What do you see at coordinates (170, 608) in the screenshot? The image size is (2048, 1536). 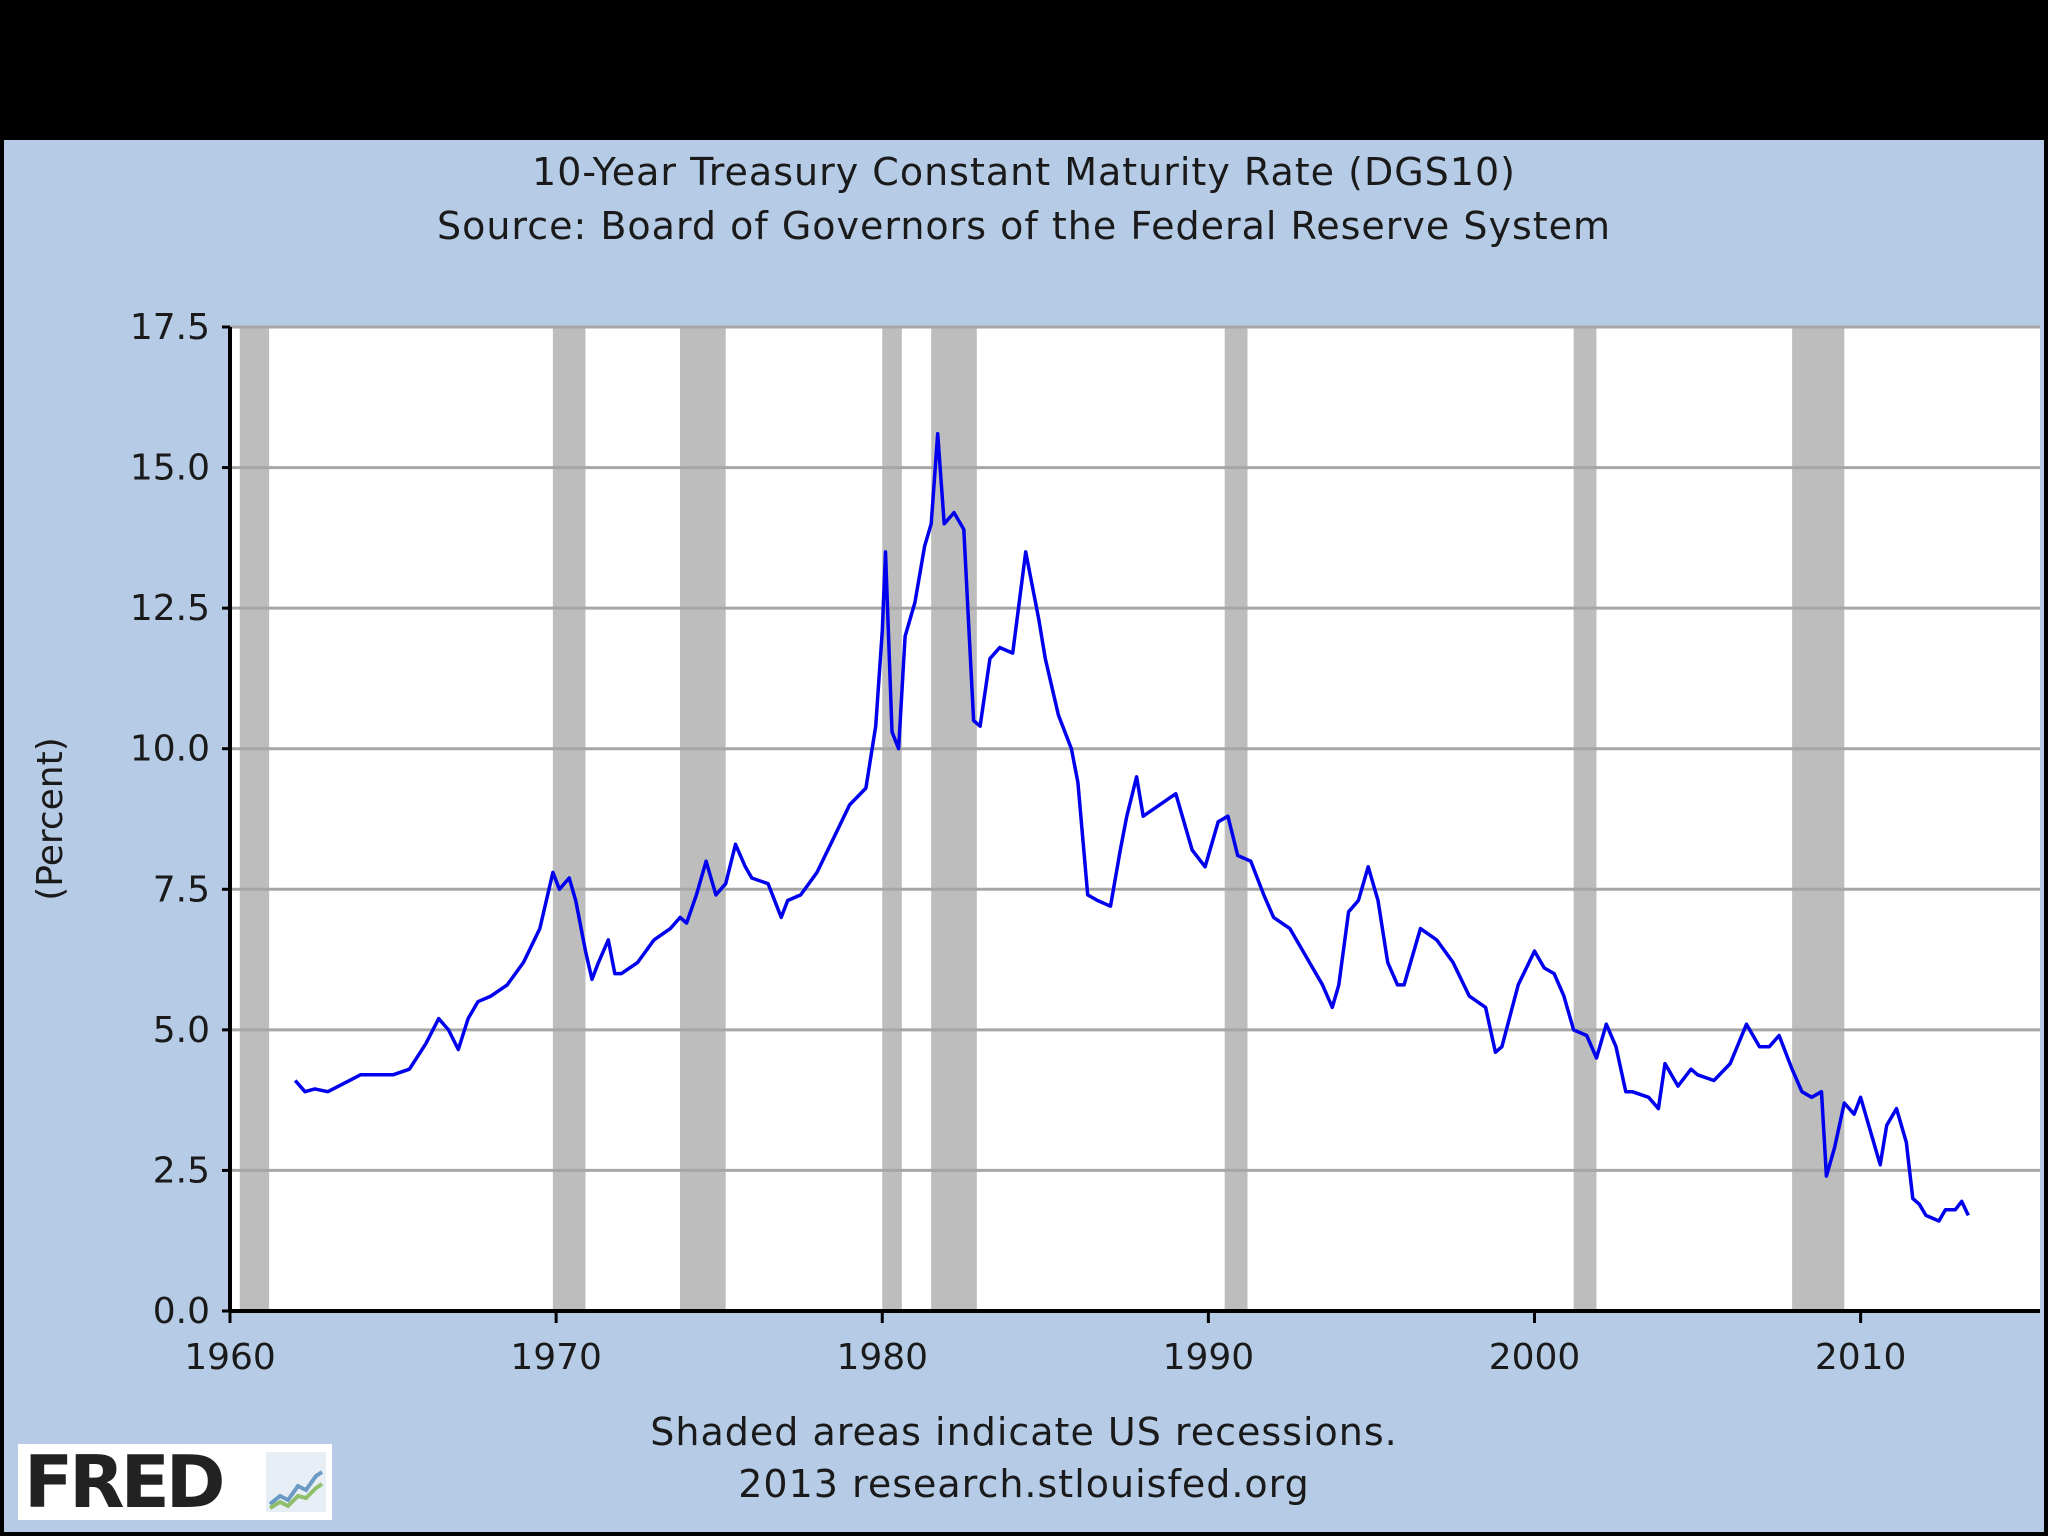 I see `y-tick-label: 12.5` at bounding box center [170, 608].